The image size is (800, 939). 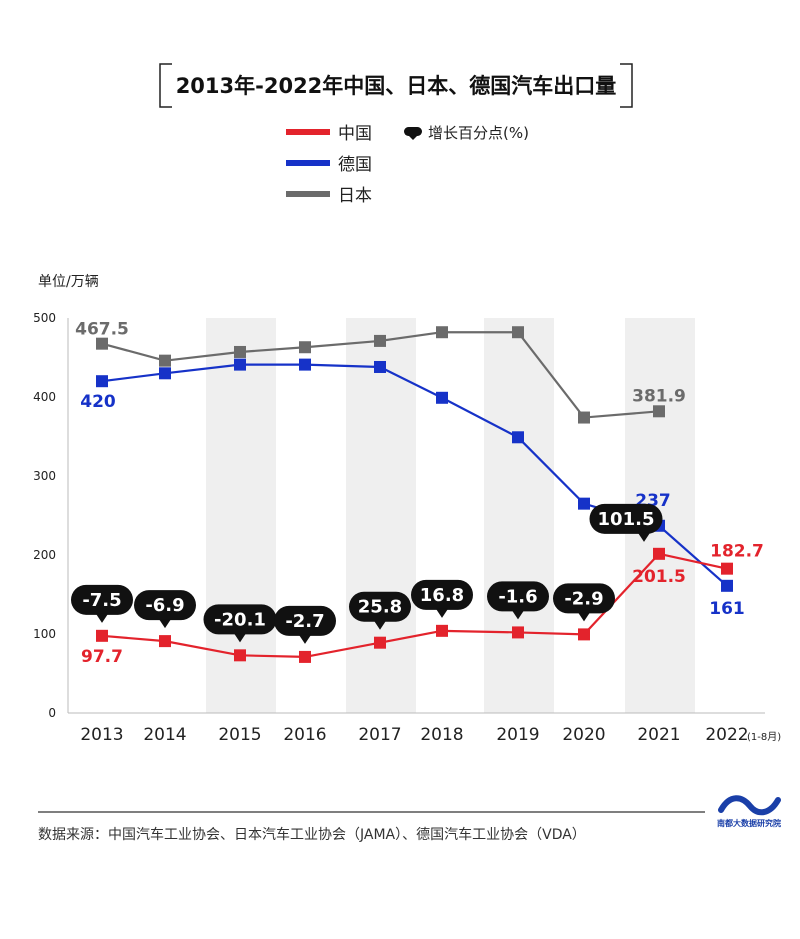 What do you see at coordinates (355, 196) in the screenshot?
I see `legend-label-japan: 日本` at bounding box center [355, 196].